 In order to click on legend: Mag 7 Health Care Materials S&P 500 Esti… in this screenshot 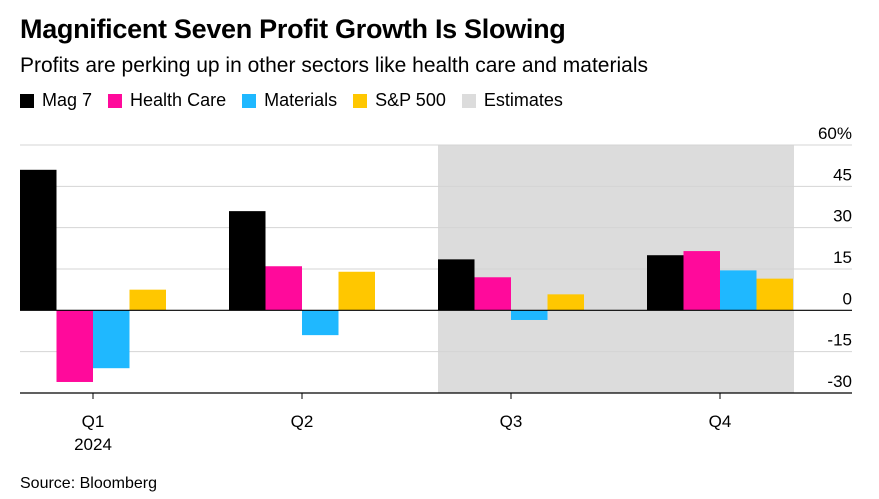, I will do `click(299, 100)`.